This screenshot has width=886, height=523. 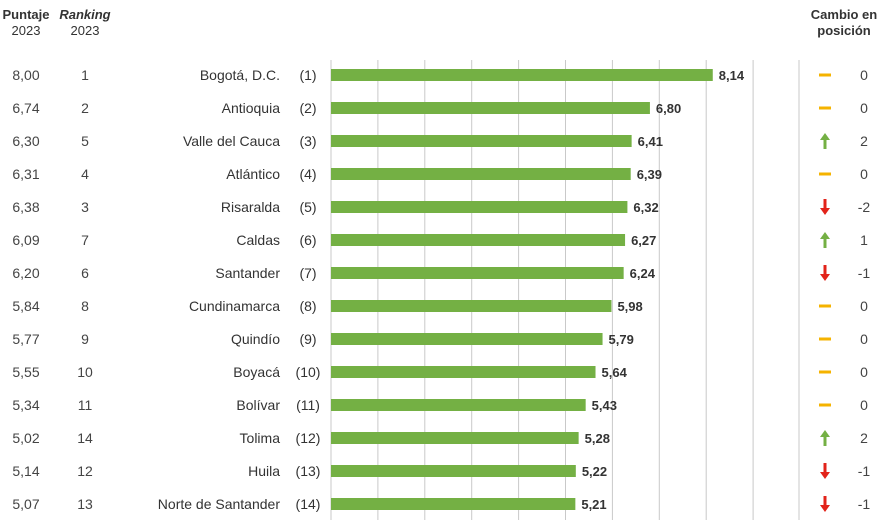 What do you see at coordinates (668, 108) in the screenshot?
I see `bar-value-label: 6,80` at bounding box center [668, 108].